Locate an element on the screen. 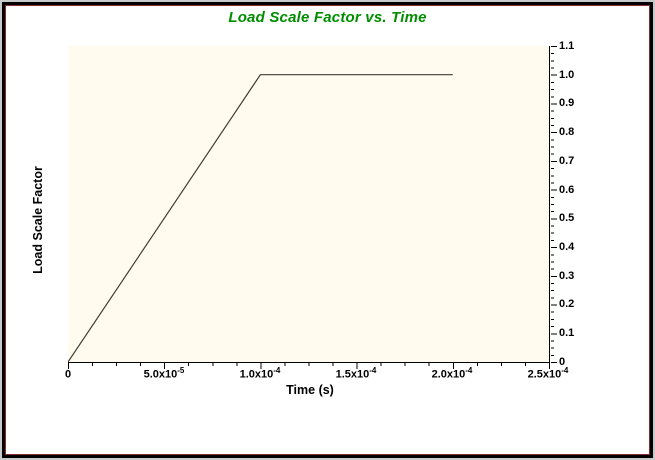  x-tick-label-1: 5.0x10⁻⁵ is located at coordinates (164, 373).